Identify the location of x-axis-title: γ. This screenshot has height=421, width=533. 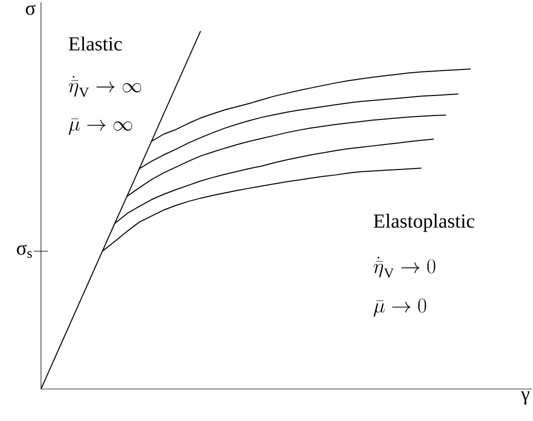
(525, 398).